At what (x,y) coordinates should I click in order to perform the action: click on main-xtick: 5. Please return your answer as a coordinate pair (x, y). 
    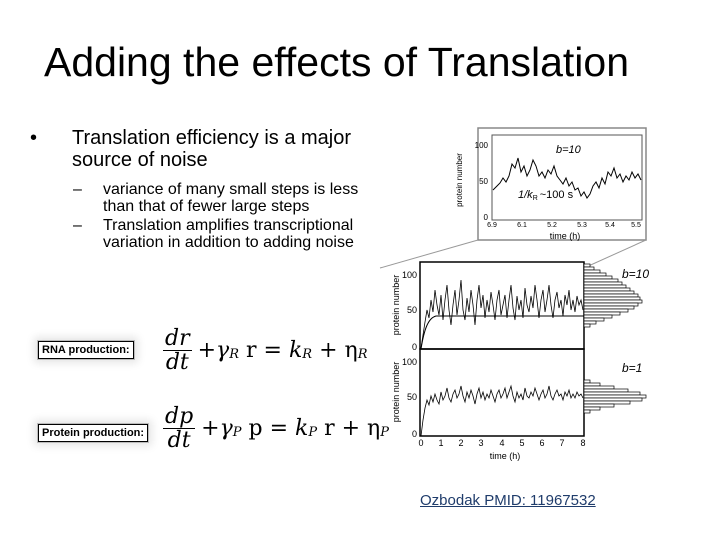
    Looking at the image, I should click on (521, 443).